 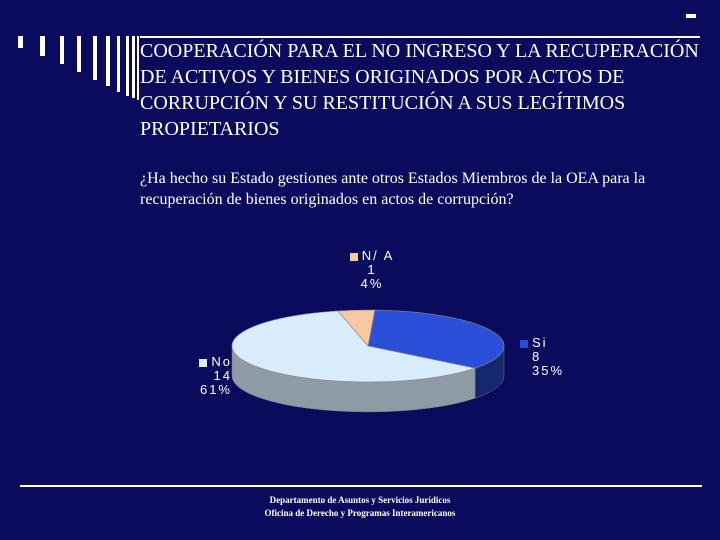 What do you see at coordinates (540, 342) in the screenshot?
I see `legend-si-label: Si` at bounding box center [540, 342].